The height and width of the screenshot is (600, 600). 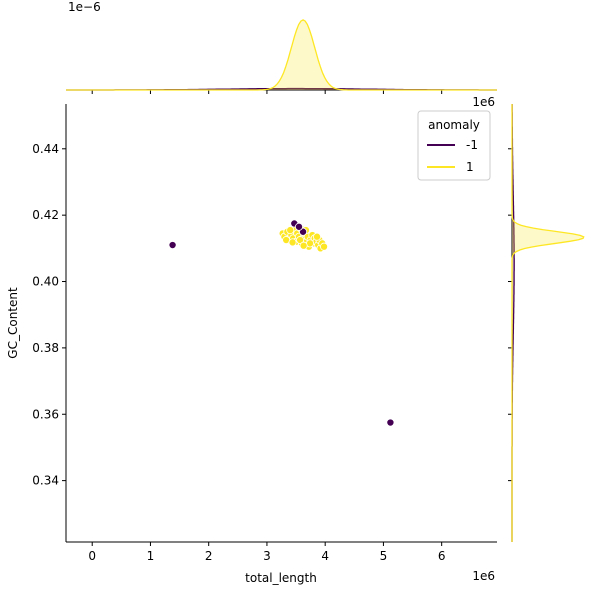 What do you see at coordinates (84, 7) in the screenshot?
I see `marginal-x-offset-label: 1e−6` at bounding box center [84, 7].